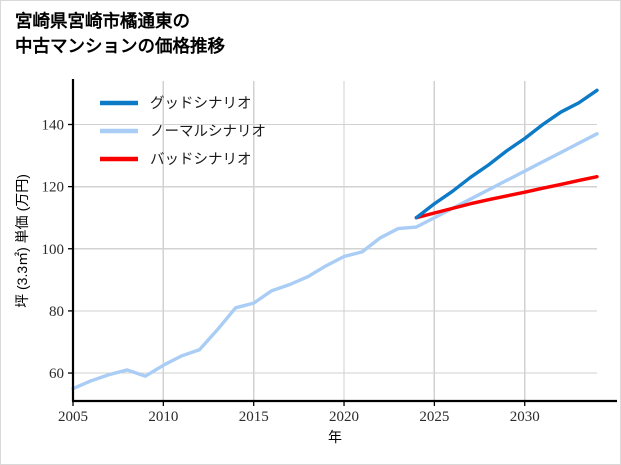 This screenshot has height=465, width=621. I want to click on x-tick-label-2020: 2020, so click(344, 417).